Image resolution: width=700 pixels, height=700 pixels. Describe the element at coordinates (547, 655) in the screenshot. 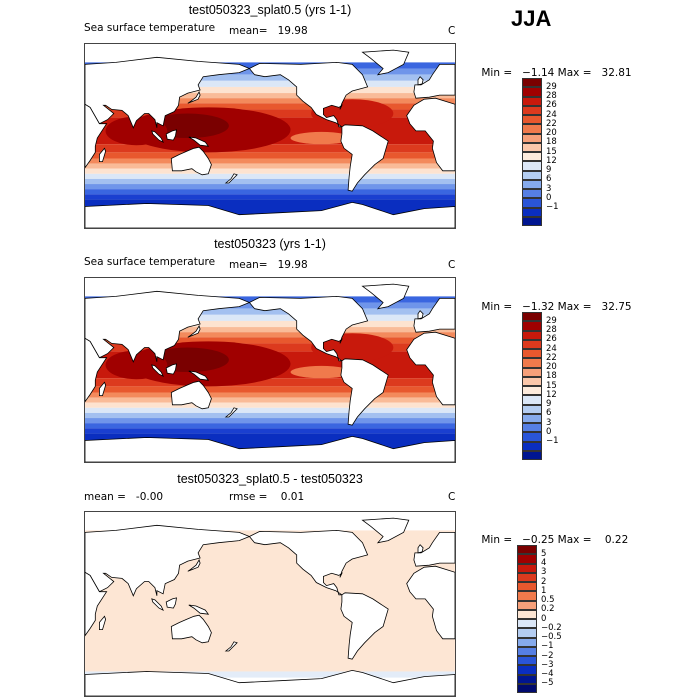

I see `colorbar-tick-label: −2` at that location.